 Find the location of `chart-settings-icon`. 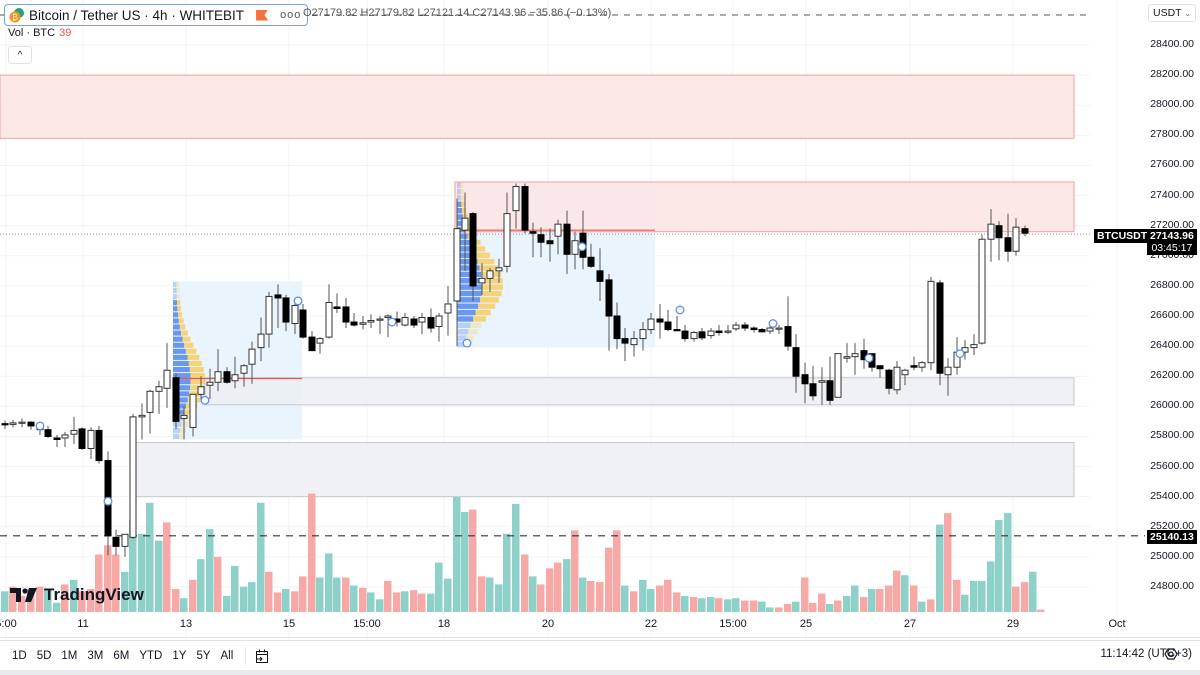

chart-settings-icon is located at coordinates (1171, 654).